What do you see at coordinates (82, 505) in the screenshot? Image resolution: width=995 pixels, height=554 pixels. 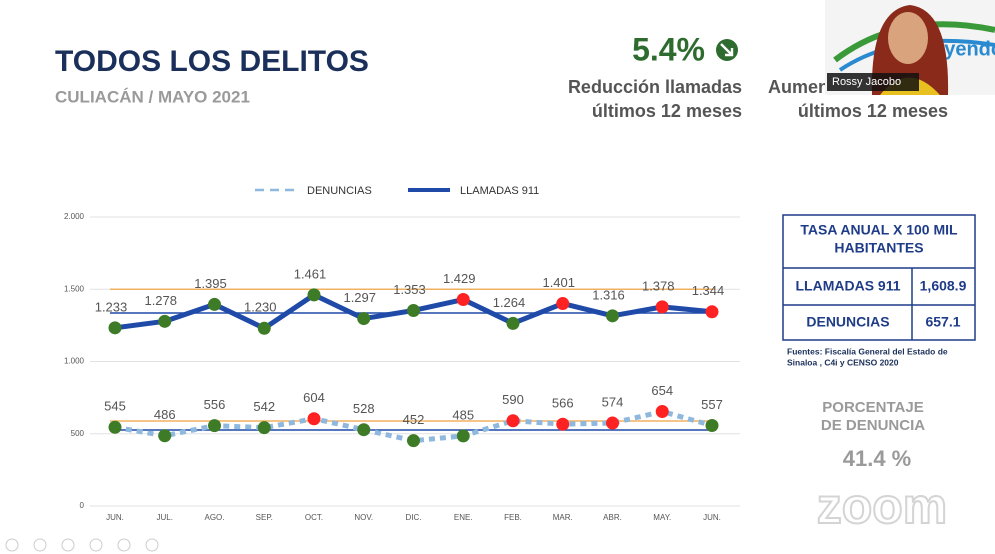 I see `y-tick-label: 0` at bounding box center [82, 505].